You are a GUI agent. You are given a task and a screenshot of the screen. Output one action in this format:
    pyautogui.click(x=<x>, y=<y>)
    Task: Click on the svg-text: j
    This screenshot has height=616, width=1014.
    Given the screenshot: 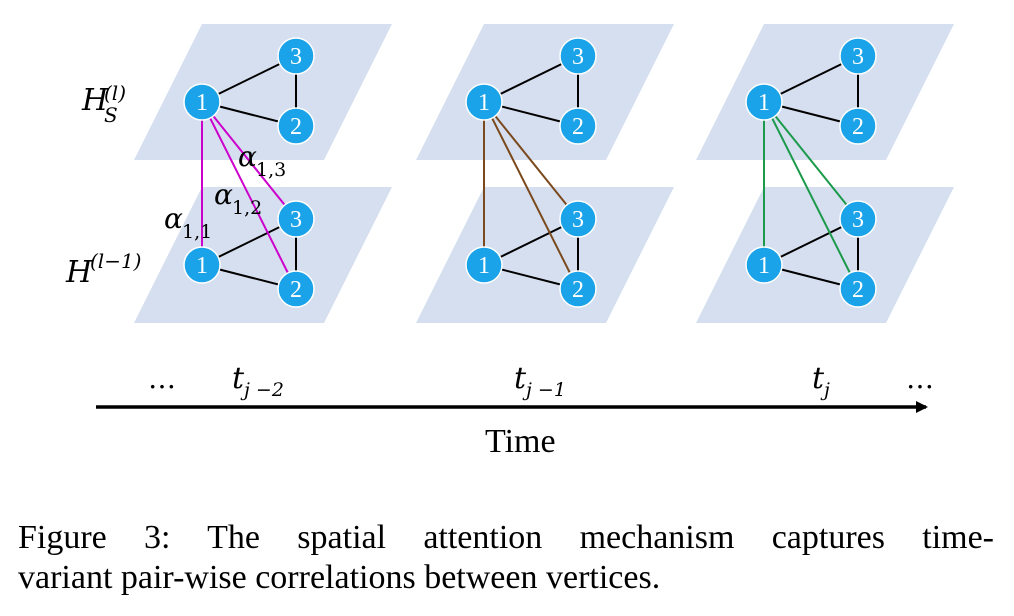 What is the action you would take?
    pyautogui.click(x=825, y=390)
    